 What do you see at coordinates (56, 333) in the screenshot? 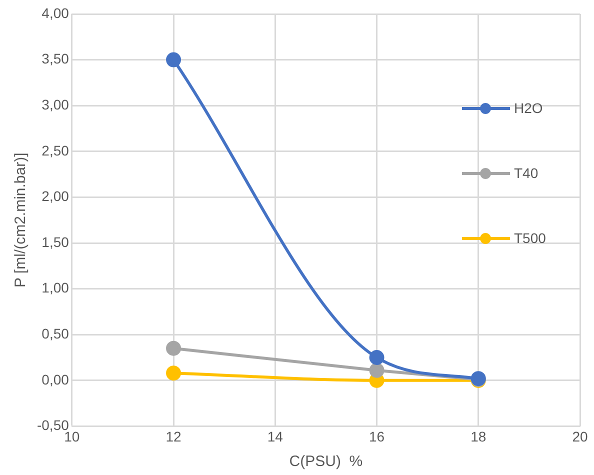
I see `y-tick-label: 0,50` at bounding box center [56, 333].